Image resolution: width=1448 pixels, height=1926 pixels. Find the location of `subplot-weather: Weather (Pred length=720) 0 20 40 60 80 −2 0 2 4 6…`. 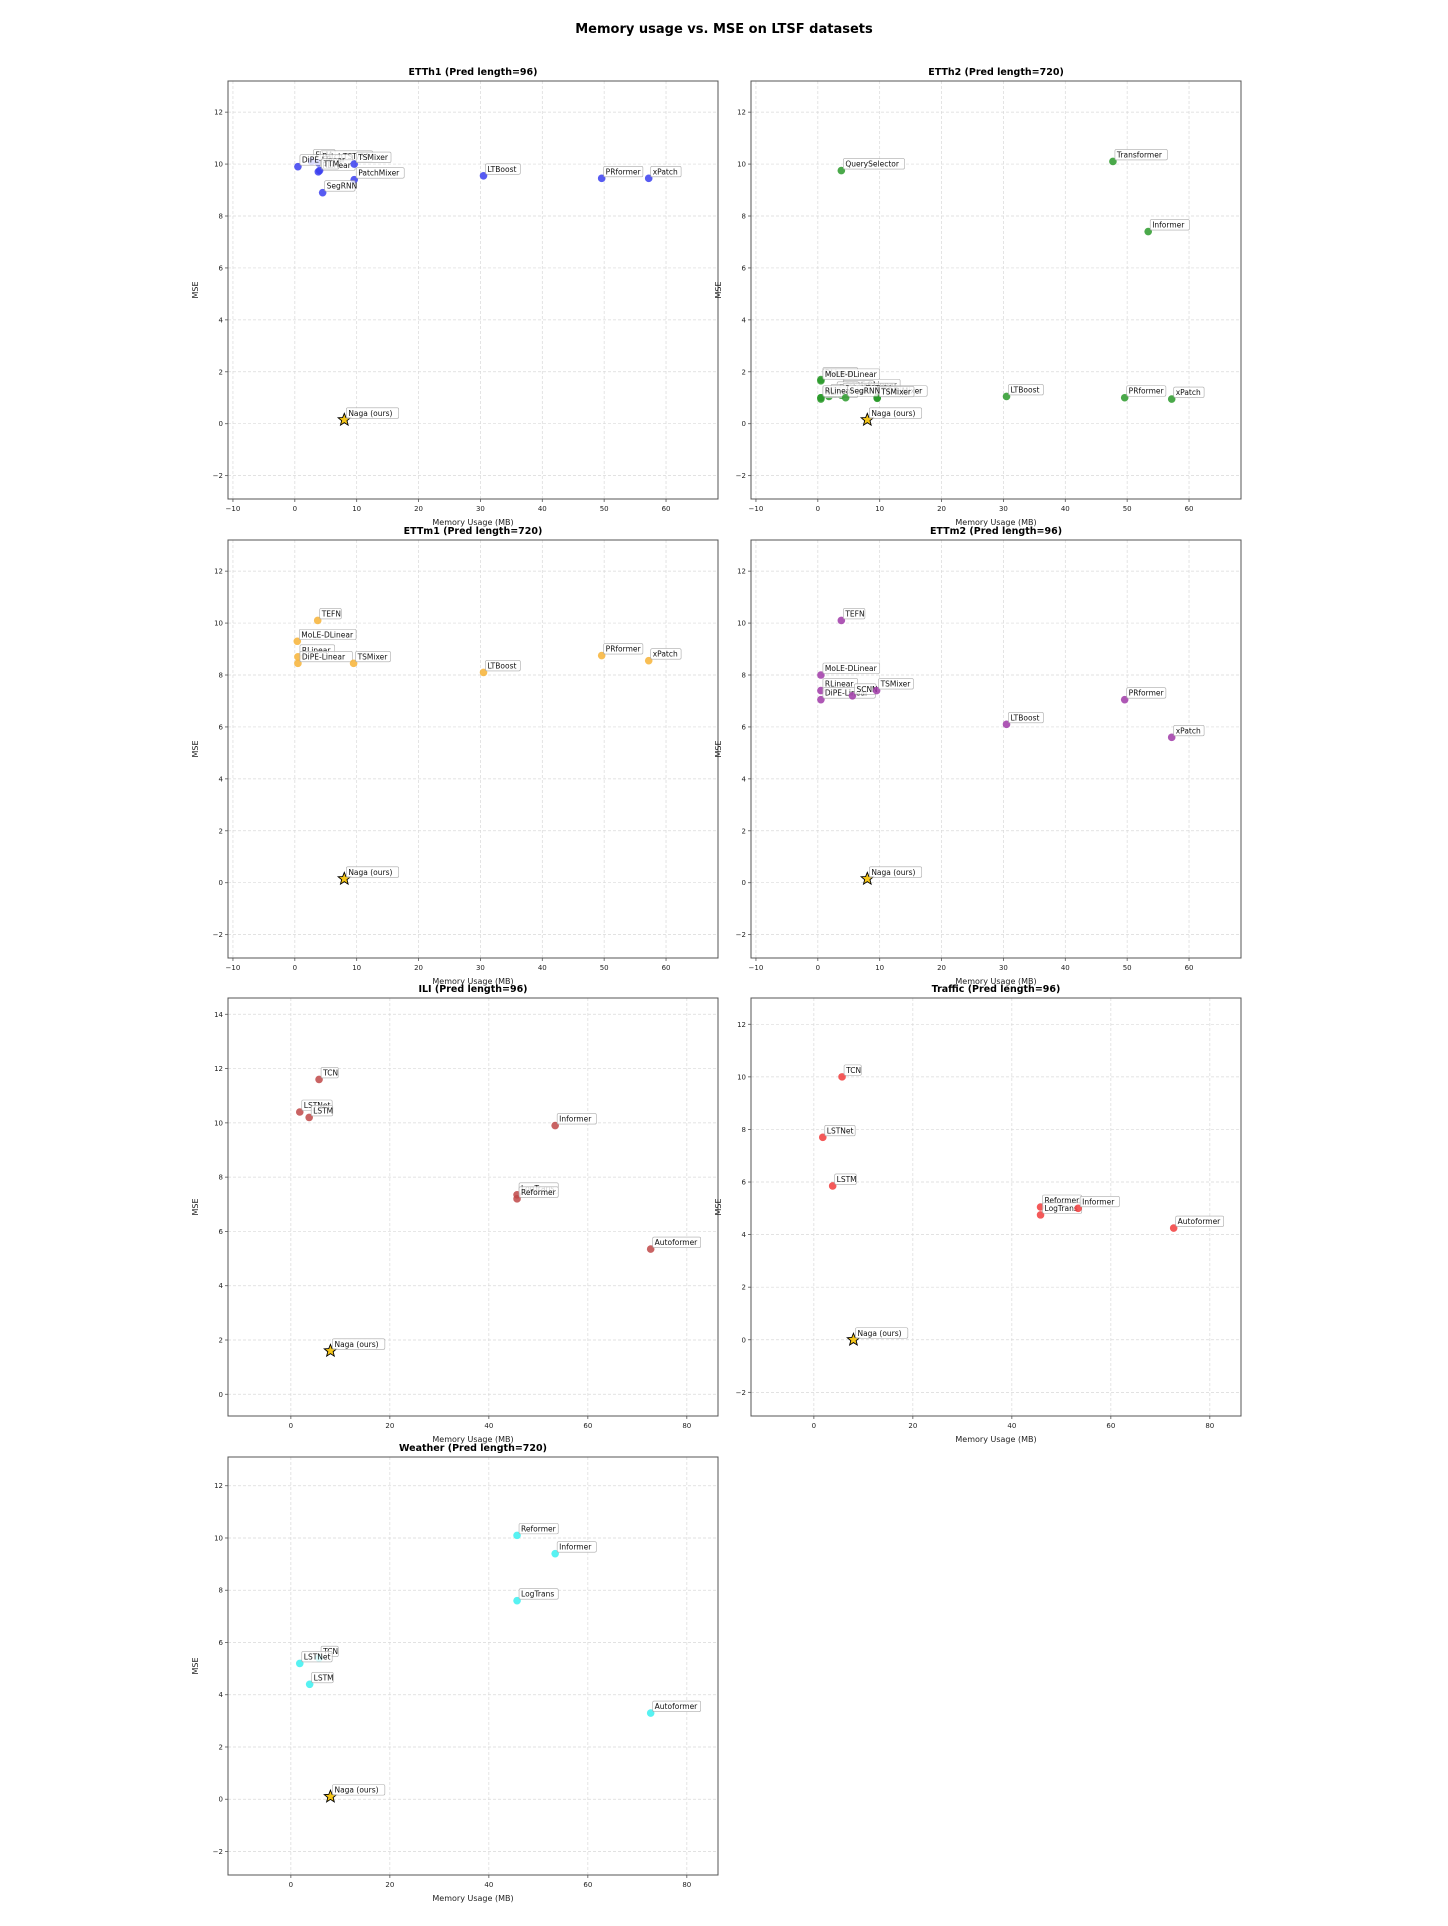

subplot-weather: Weather (Pred length=720) 0 20 40 60 80 −2 0 2 4 6… is located at coordinates (452, 1667).